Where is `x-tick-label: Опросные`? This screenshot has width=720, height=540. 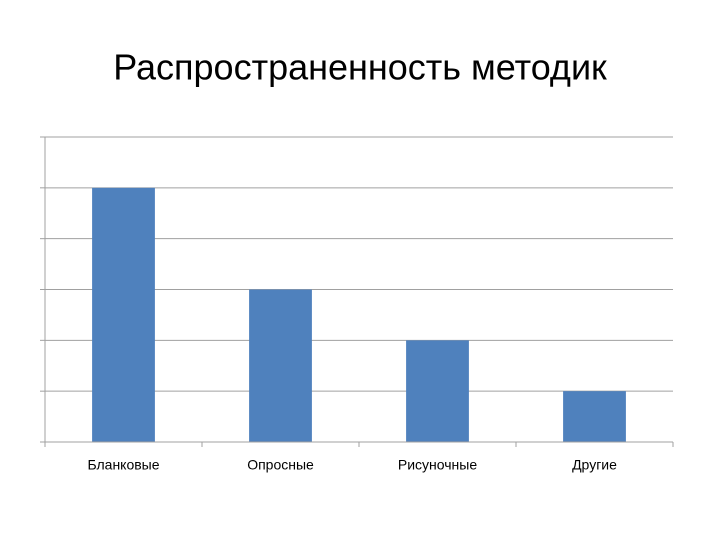 x-tick-label: Опросные is located at coordinates (280, 465).